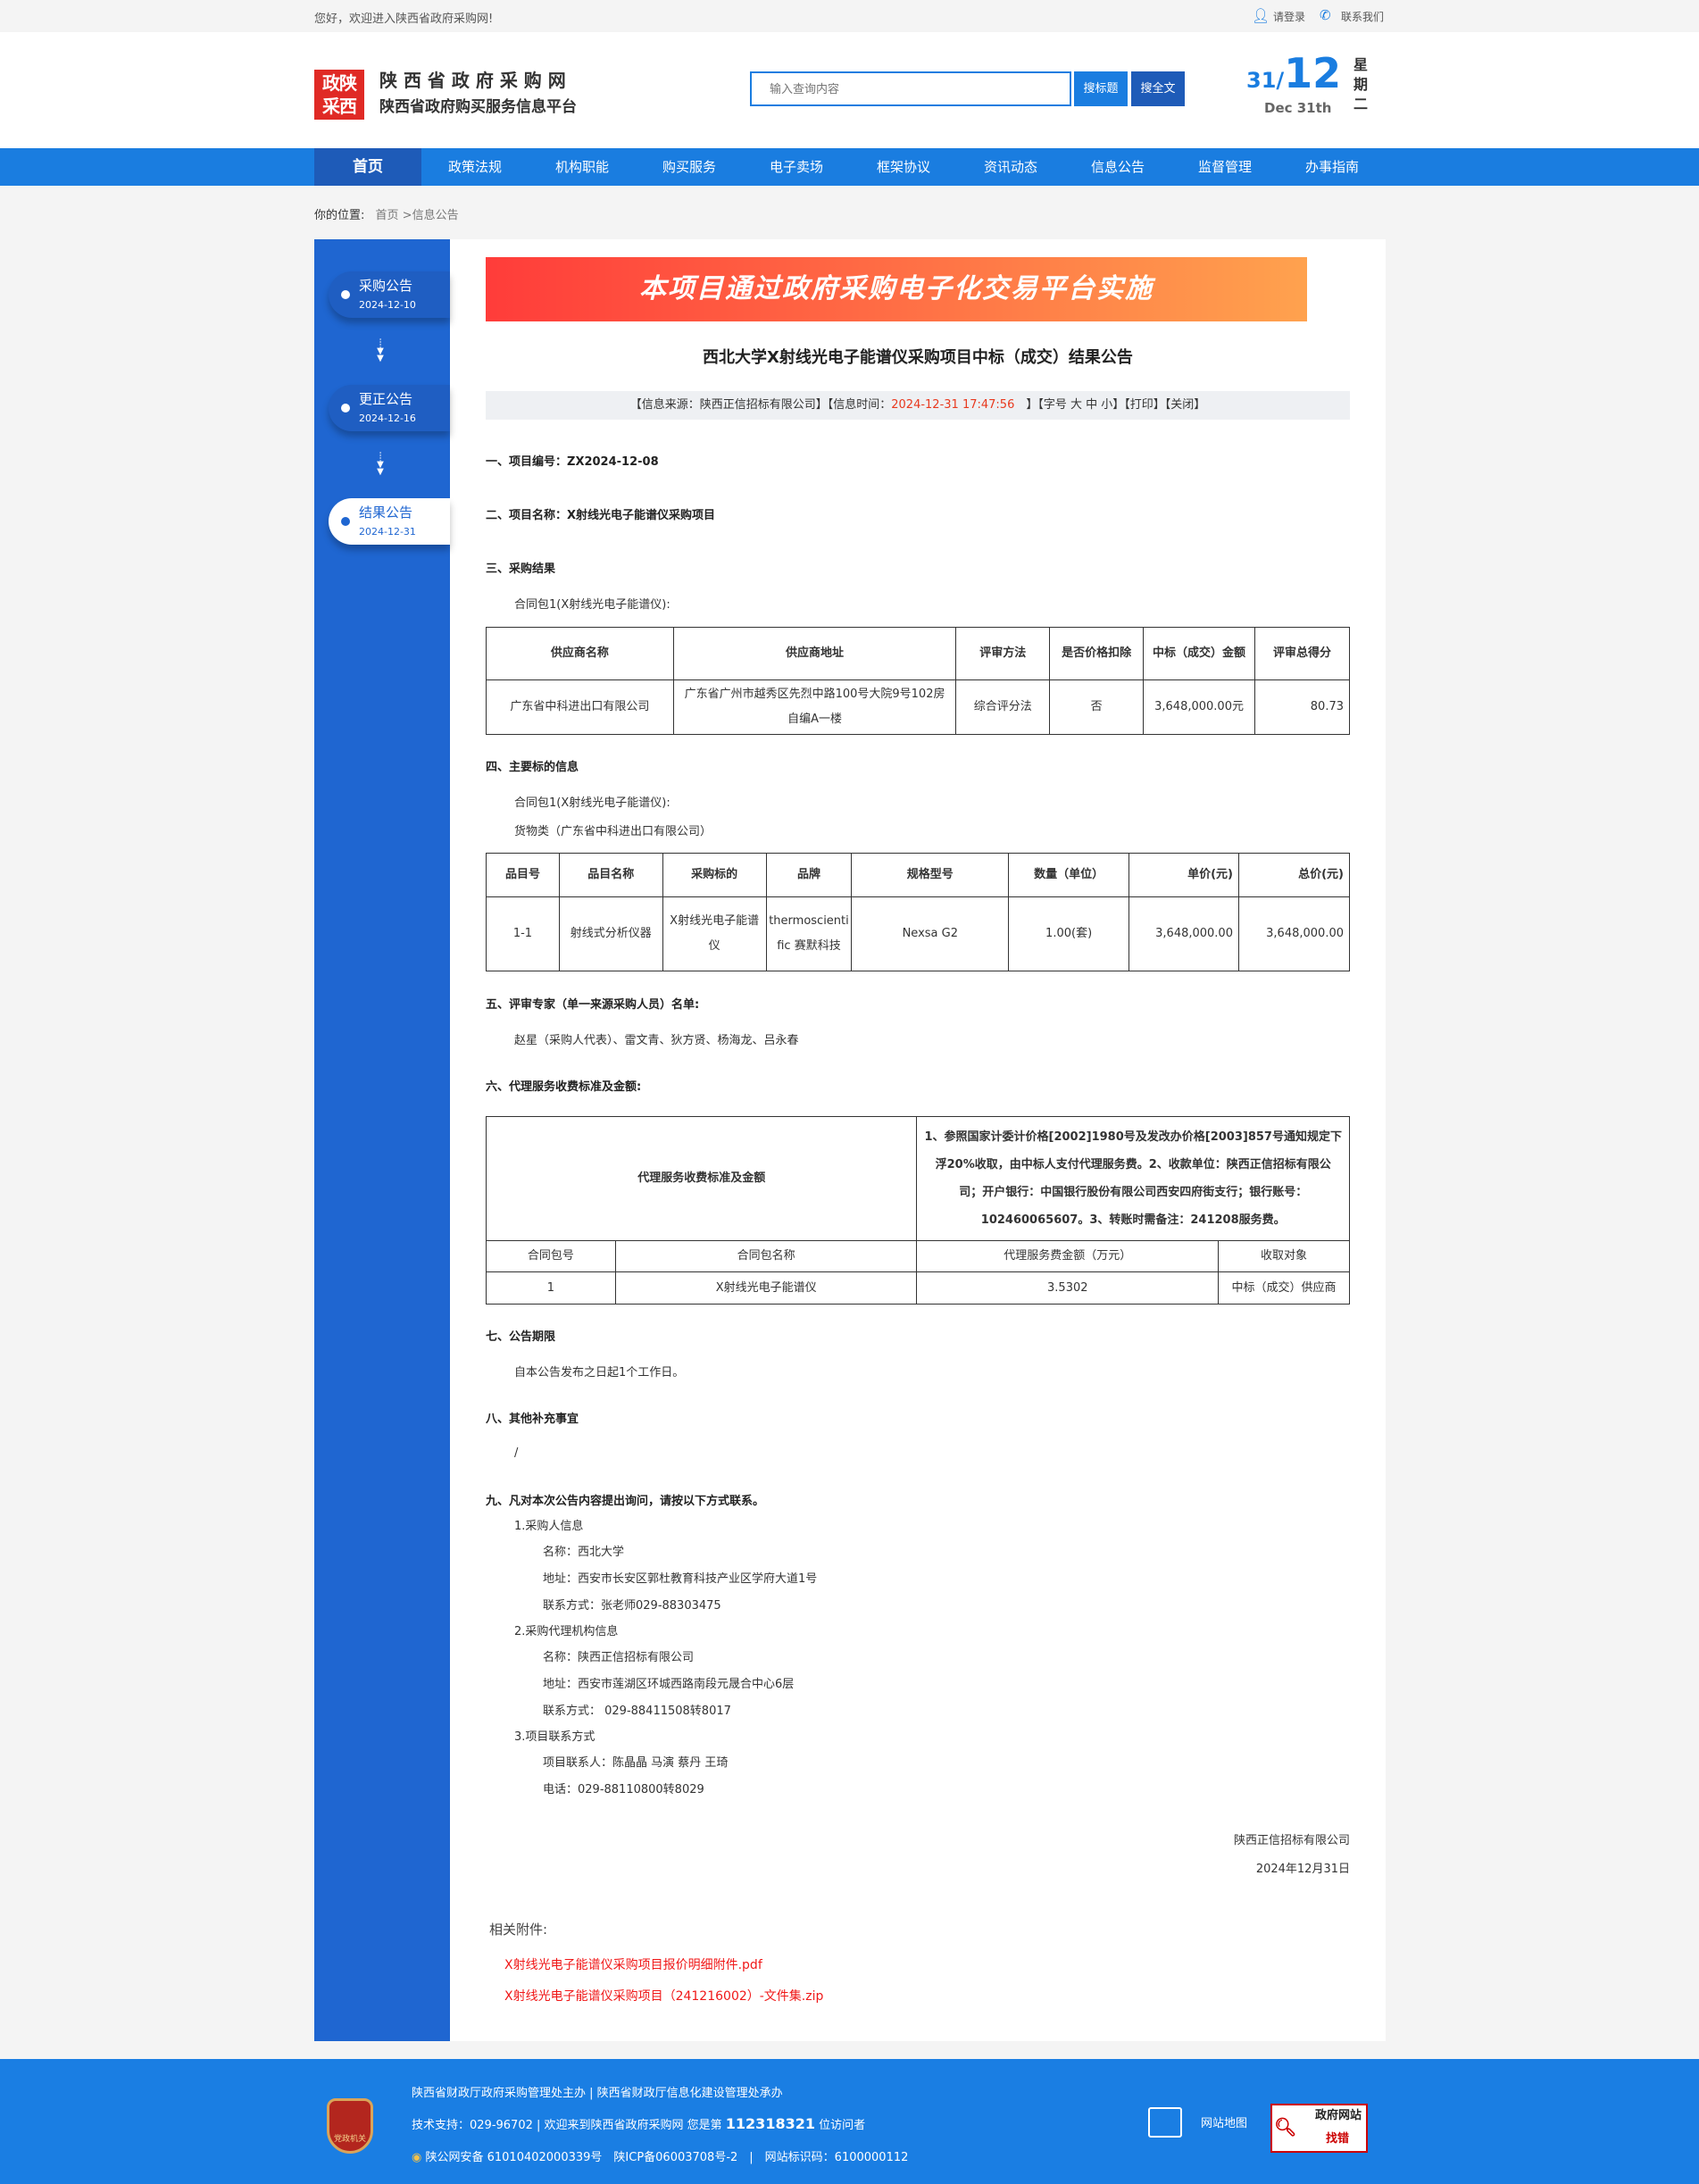 This screenshot has width=1699, height=2184. Describe the element at coordinates (626, 1501) in the screenshot. I see `section-9: 九、凡对本次公告内容提出询问，请按以下方式联系。` at that location.